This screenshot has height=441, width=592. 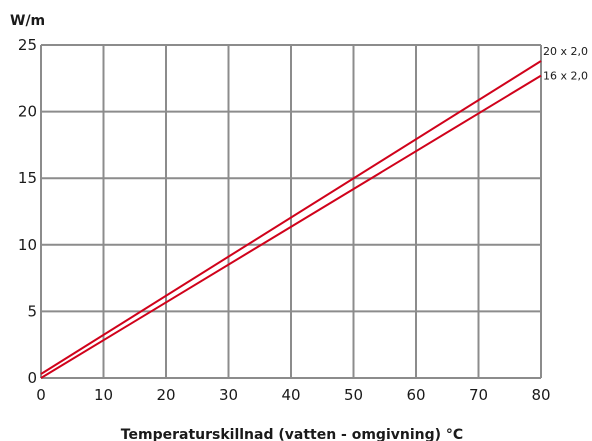 I want to click on y-tick-label: 20, so click(x=27, y=112).